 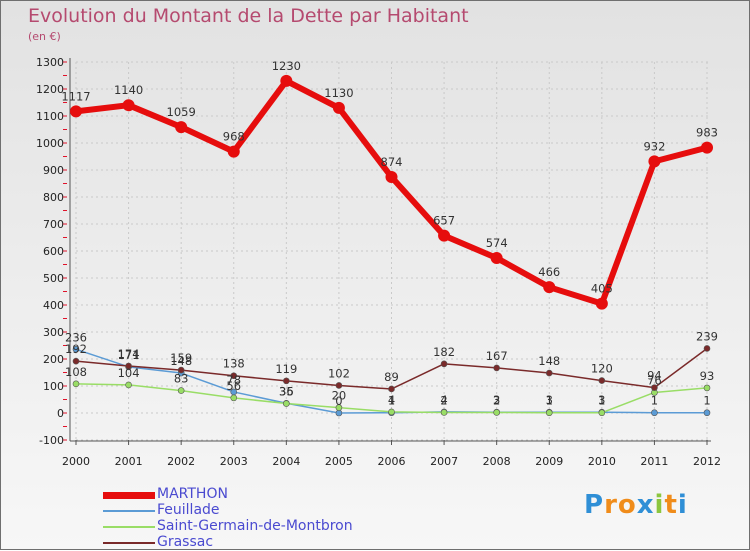 What do you see at coordinates (654, 146) in the screenshot?
I see `data-label: 932` at bounding box center [654, 146].